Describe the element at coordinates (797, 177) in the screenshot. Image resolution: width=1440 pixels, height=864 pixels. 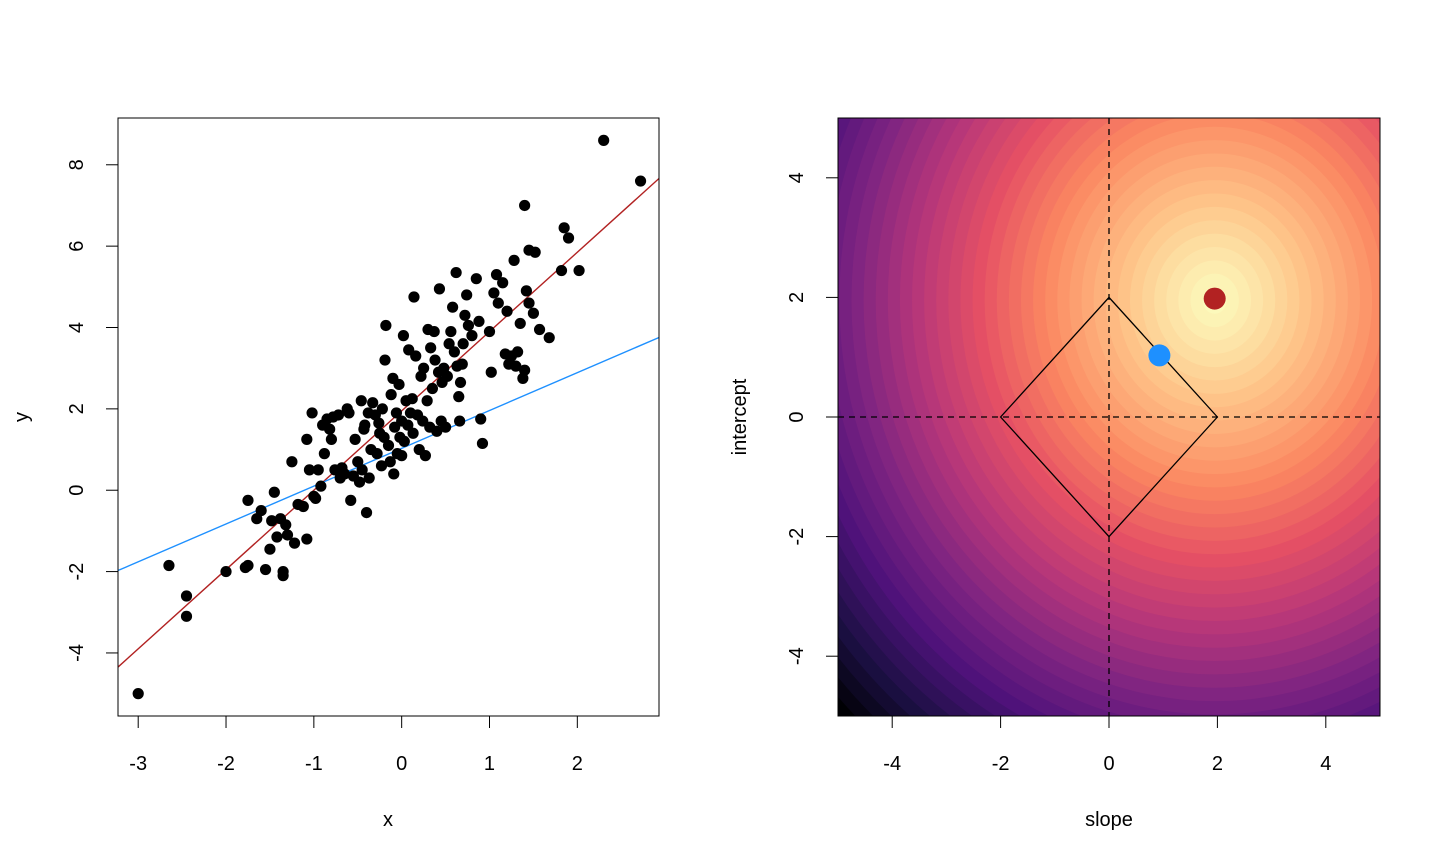
I see `y-tick-label: 4` at that location.